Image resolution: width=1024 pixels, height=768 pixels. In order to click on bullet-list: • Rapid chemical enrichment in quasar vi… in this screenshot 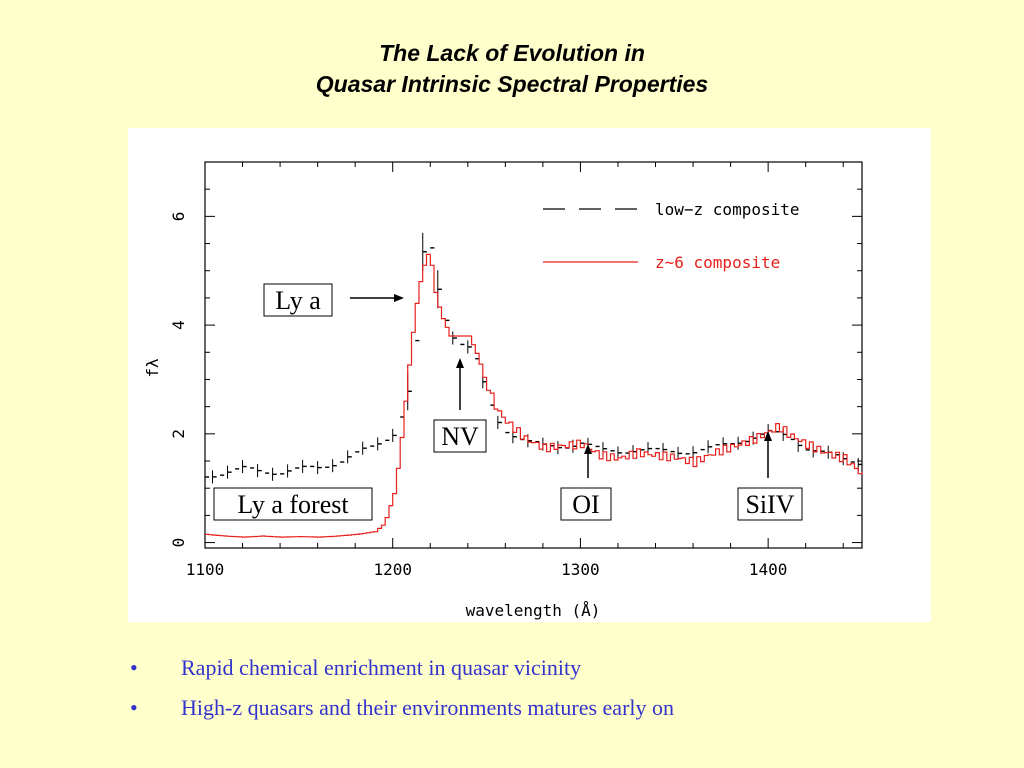, I will do `click(402, 688)`.